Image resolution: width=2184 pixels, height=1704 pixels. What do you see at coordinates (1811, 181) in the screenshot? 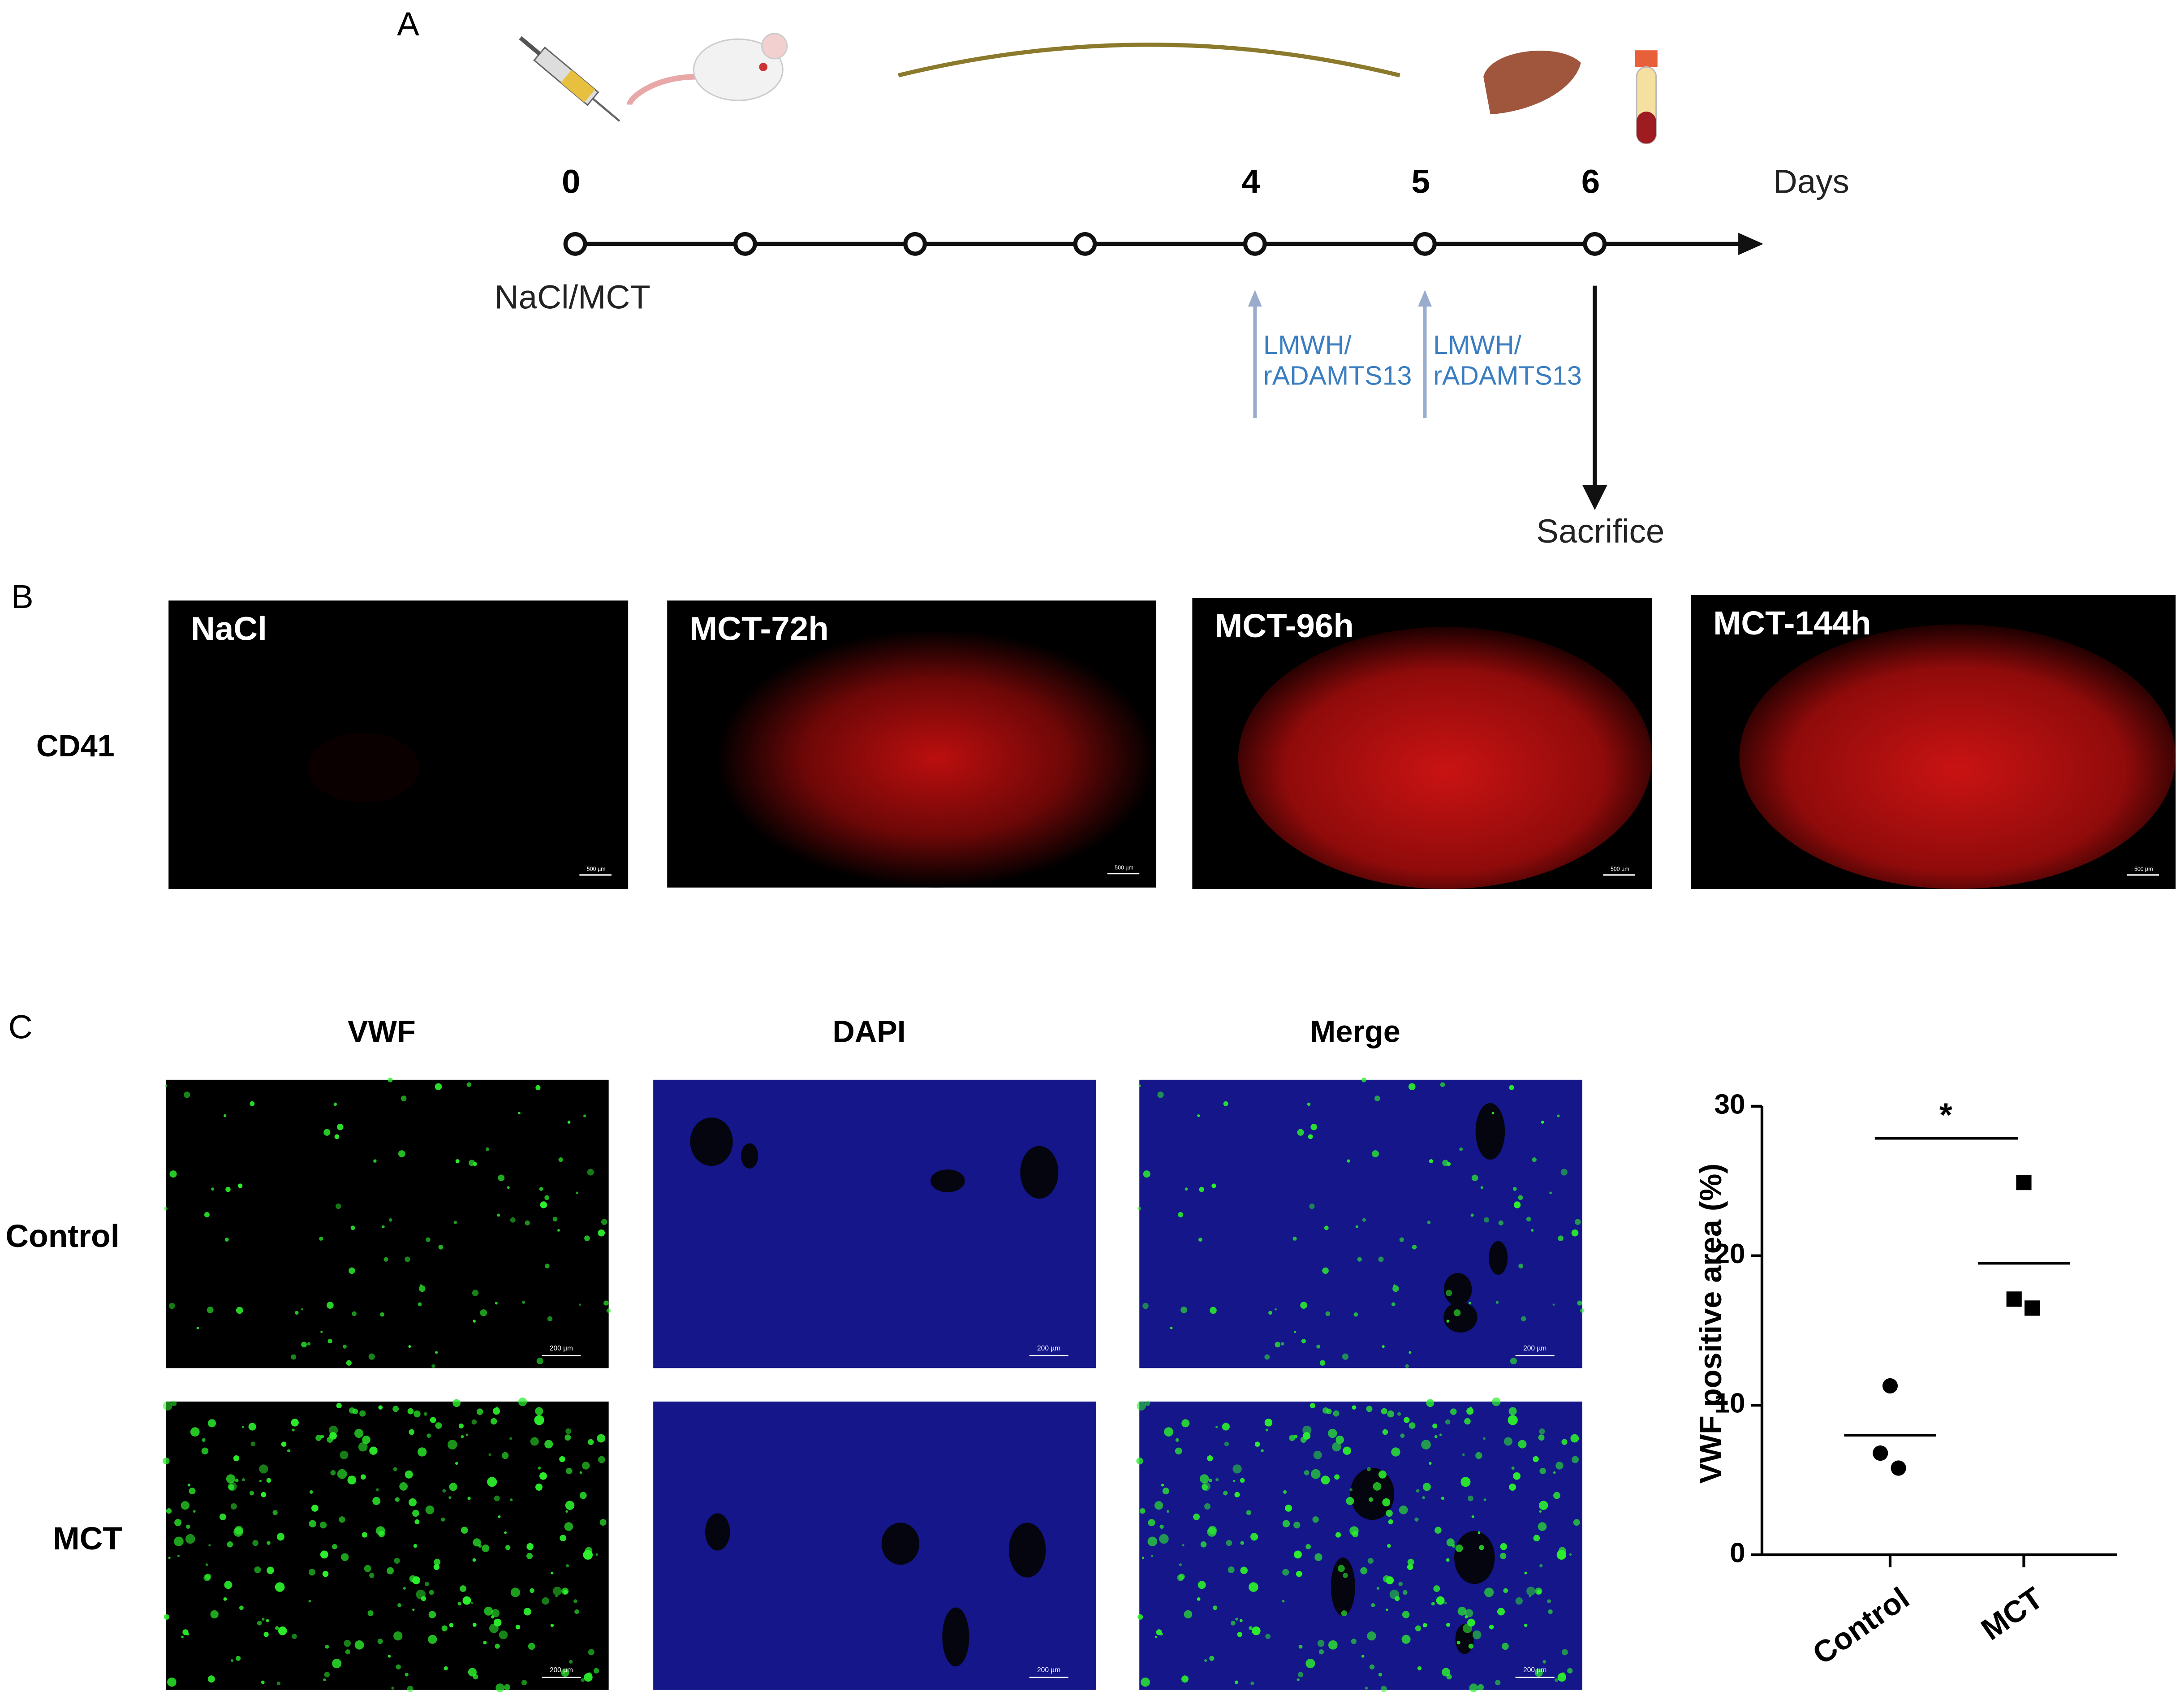
I see `days-label: Days` at bounding box center [1811, 181].